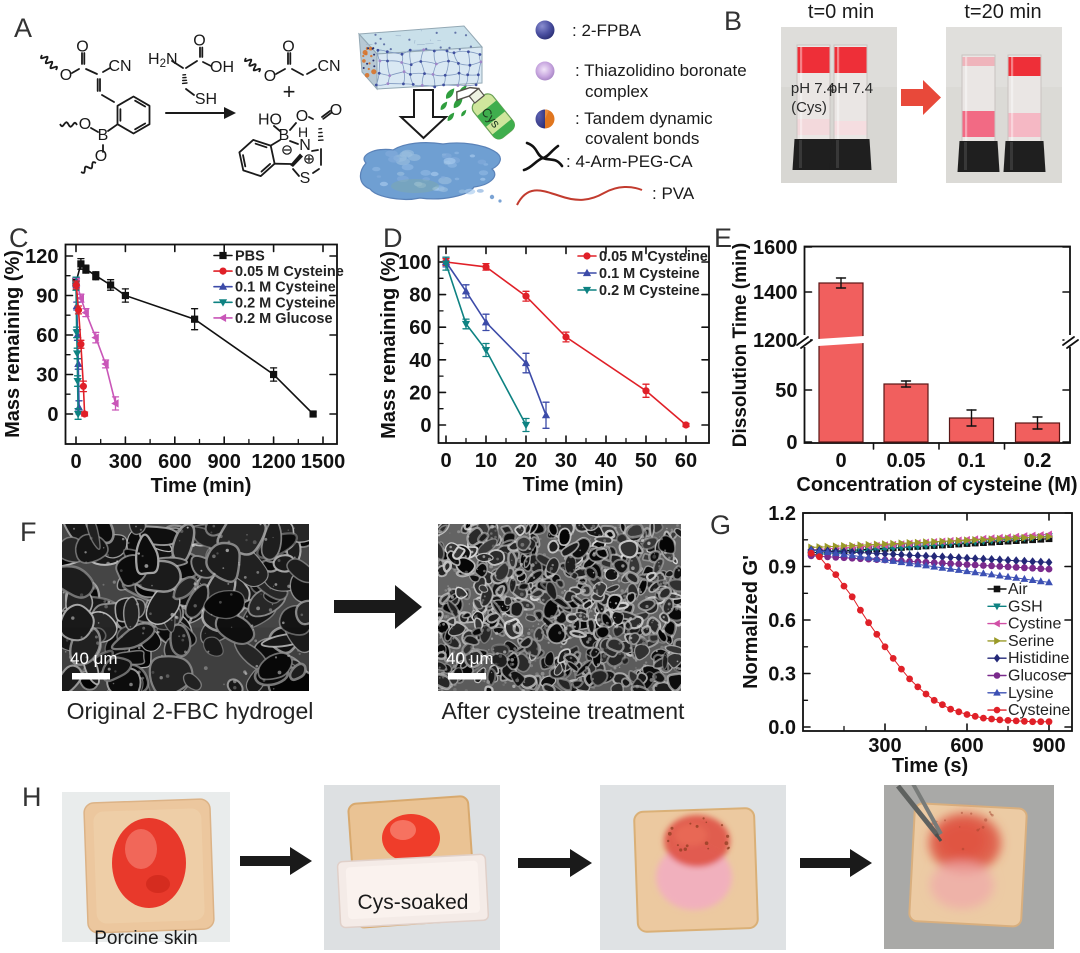 The height and width of the screenshot is (953, 1080). Describe the element at coordinates (629, 161) in the screenshot. I see `svg-text:: 4-Arm-PEG-CA: : 4-Arm-PEG-CA` at that location.